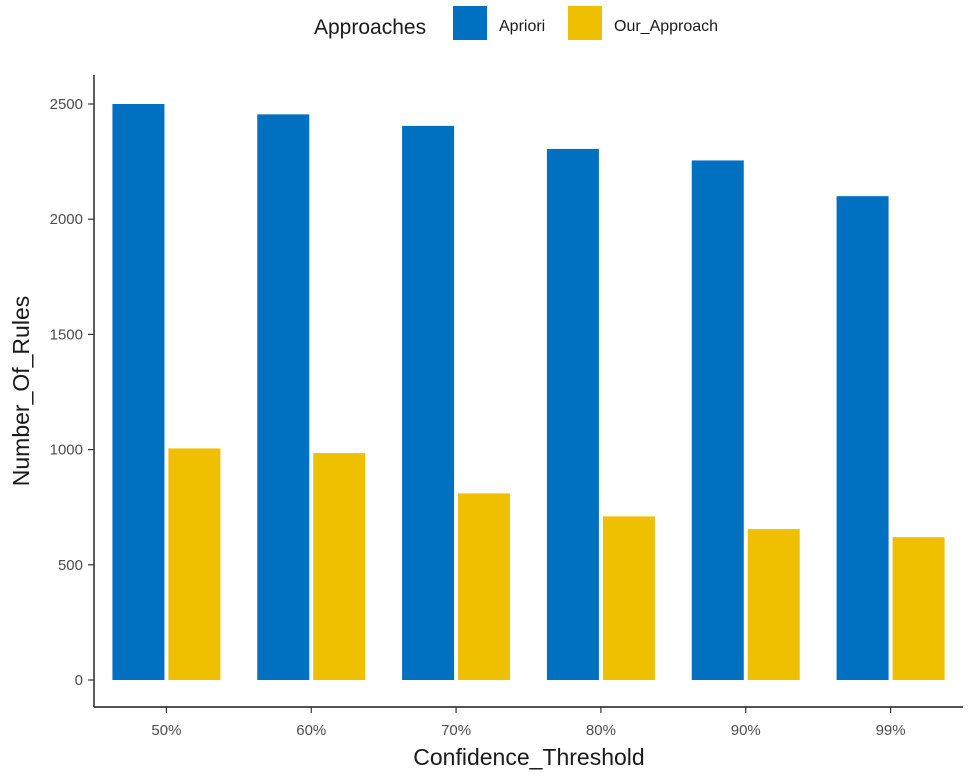  Describe the element at coordinates (773, 604) in the screenshot. I see `bar-our-approach-90pct` at that location.